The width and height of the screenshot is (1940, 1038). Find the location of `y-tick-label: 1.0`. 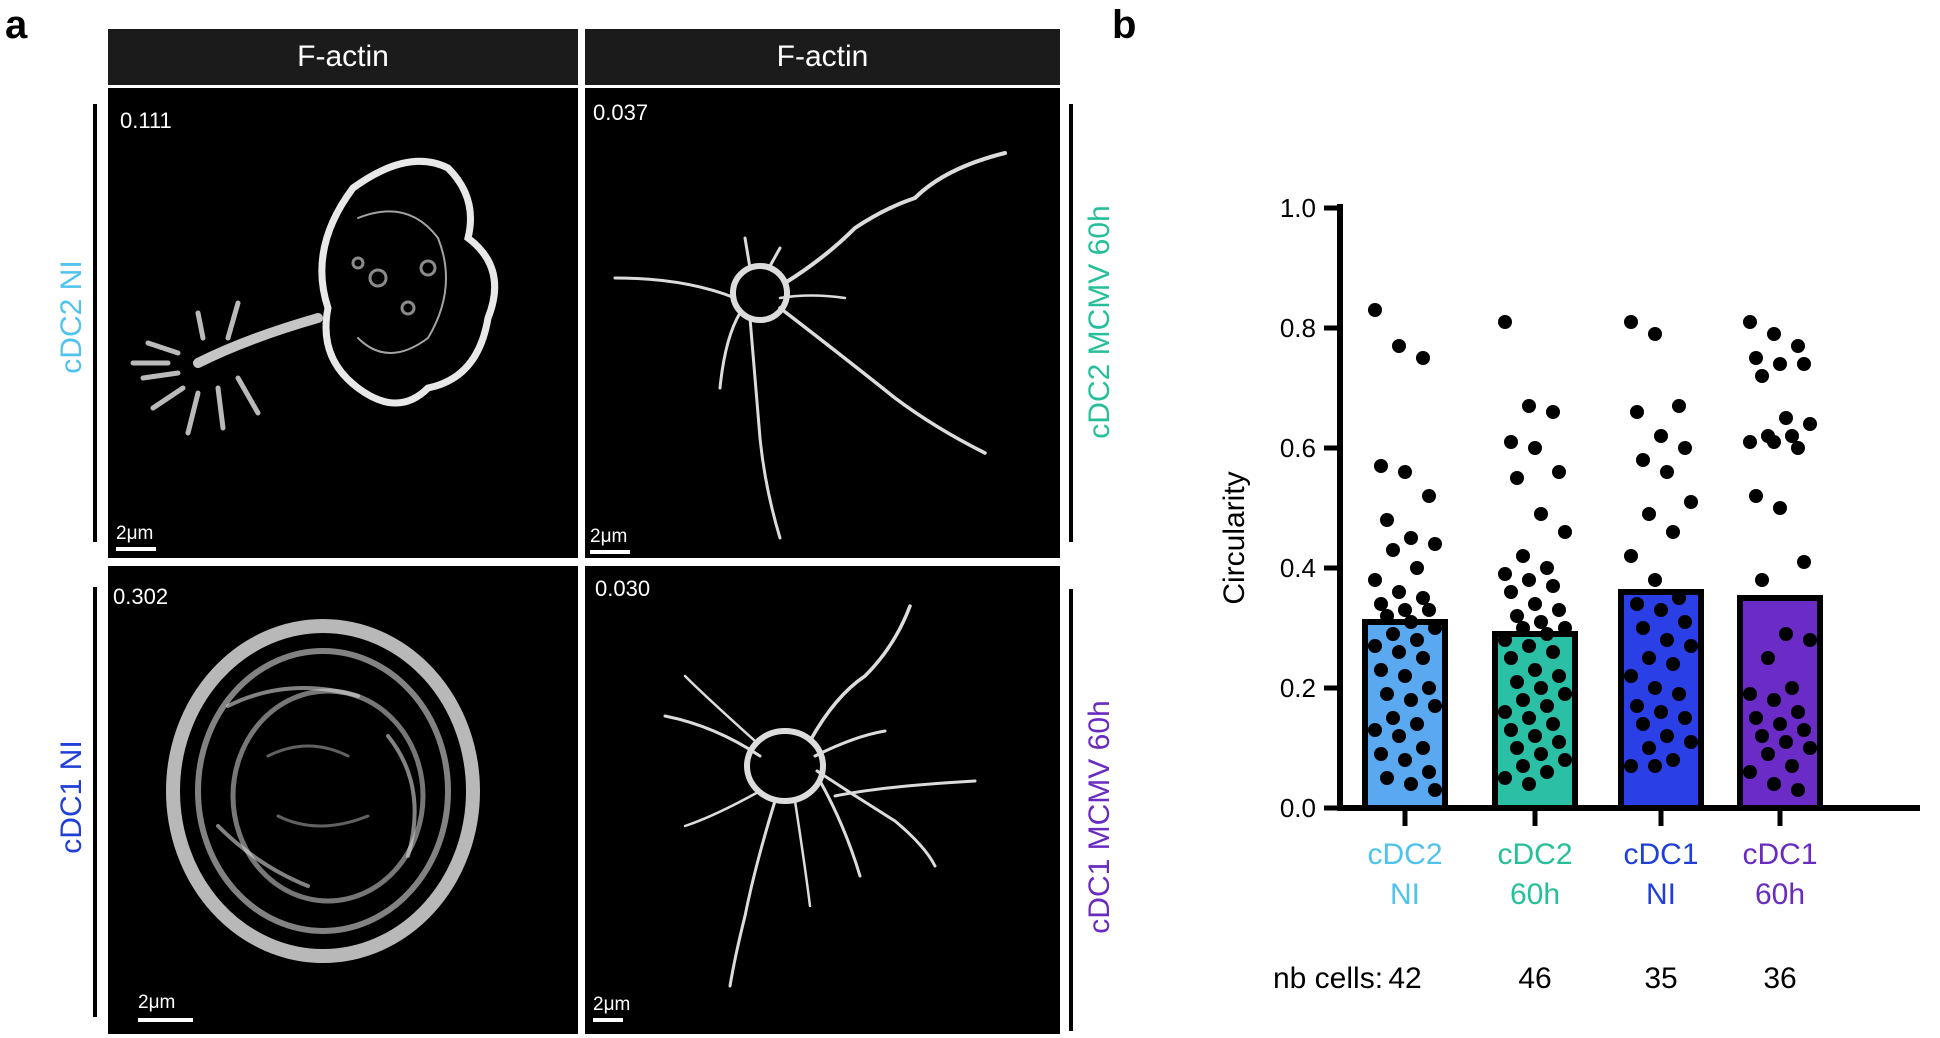

y-tick-label: 1.0 is located at coordinates (1298, 208).